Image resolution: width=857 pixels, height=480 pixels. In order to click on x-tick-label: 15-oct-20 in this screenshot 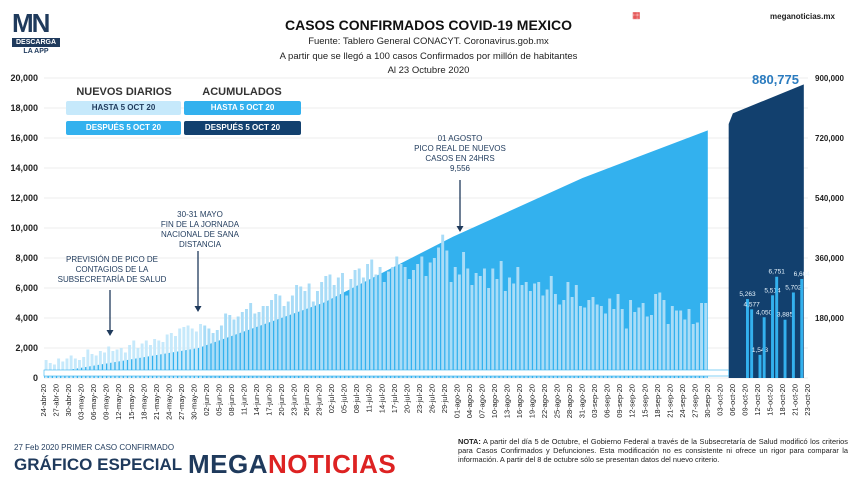, I will do `click(770, 400)`.